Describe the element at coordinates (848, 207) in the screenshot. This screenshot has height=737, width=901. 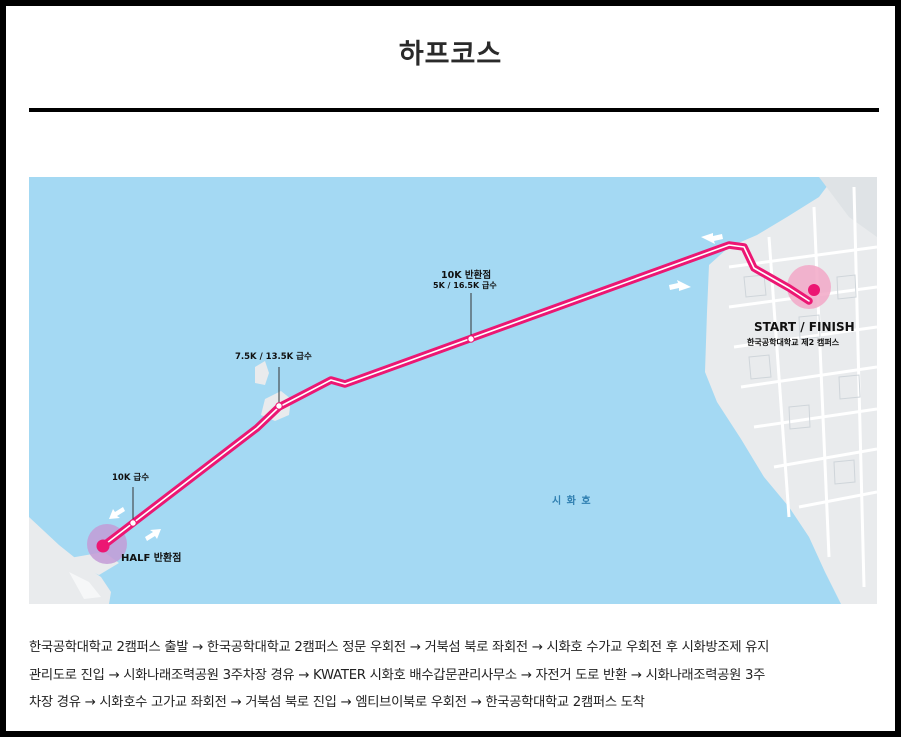
I see `city-land-north` at that location.